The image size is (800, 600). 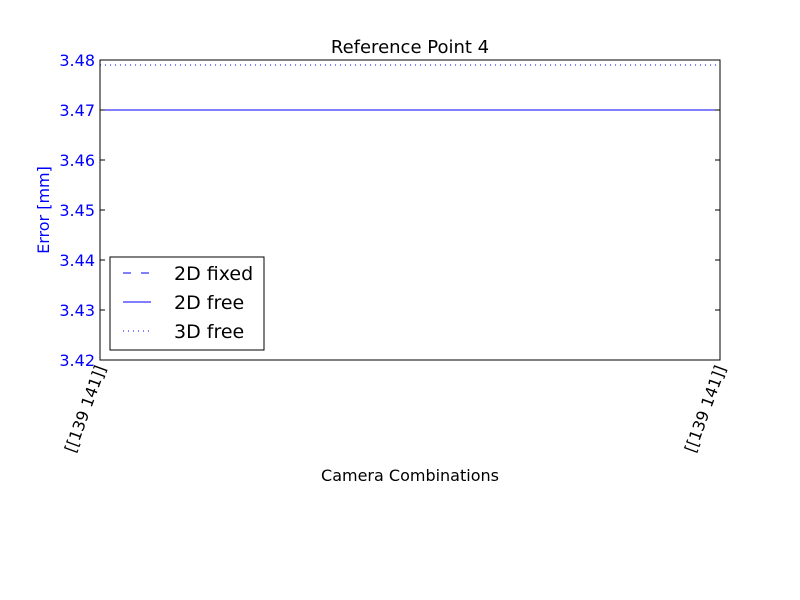 I want to click on legend-label: 3D free, so click(x=209, y=332).